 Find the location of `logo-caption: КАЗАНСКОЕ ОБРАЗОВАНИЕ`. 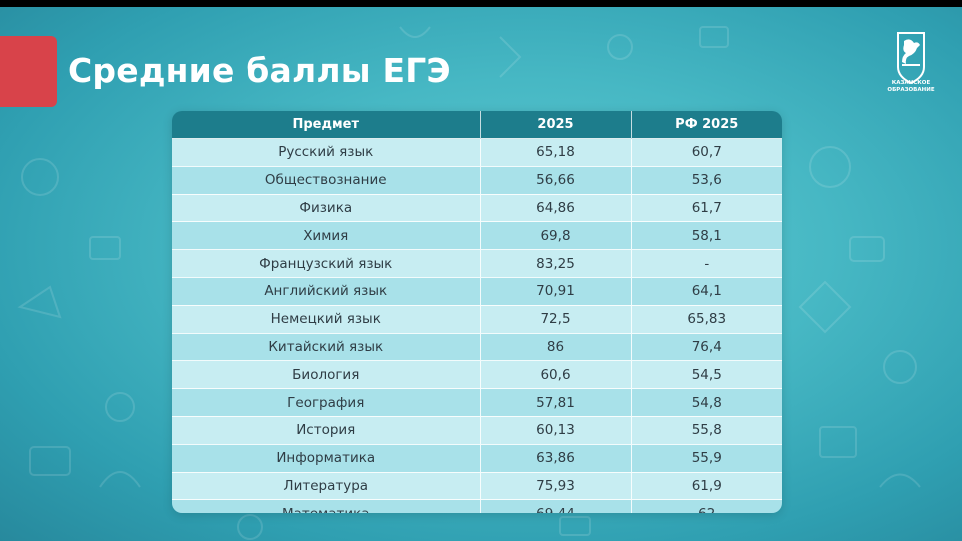

logo-caption: КАЗАНСКОЕ ОБРАЗОВАНИЕ is located at coordinates (911, 86).